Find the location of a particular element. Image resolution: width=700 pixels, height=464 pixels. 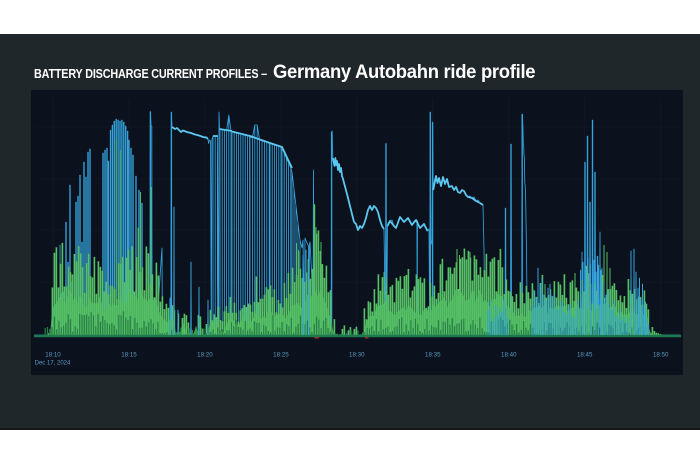

svg-text: 18:25 is located at coordinates (281, 355).